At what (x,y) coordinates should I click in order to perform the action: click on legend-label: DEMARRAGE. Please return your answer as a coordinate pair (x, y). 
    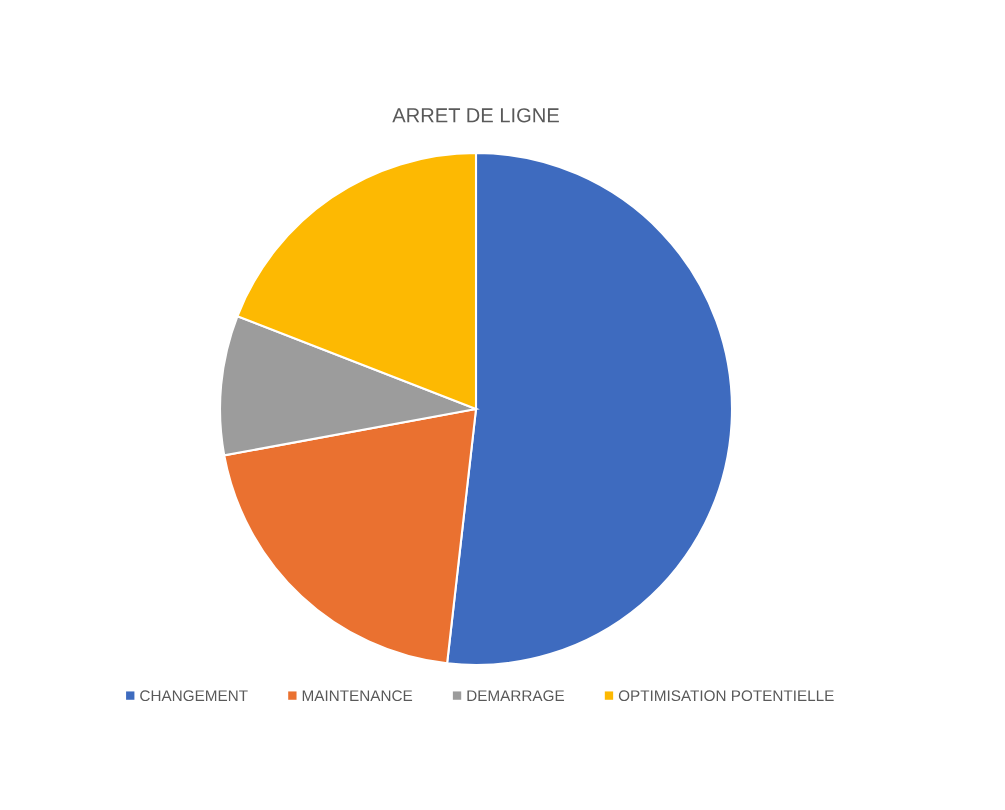
    Looking at the image, I should click on (516, 696).